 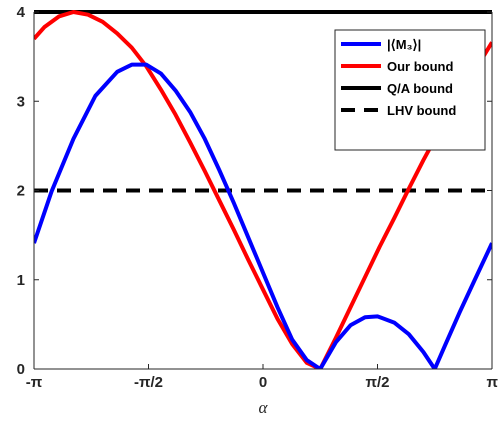 What do you see at coordinates (263, 382) in the screenshot?
I see `x-tick-label: 0` at bounding box center [263, 382].